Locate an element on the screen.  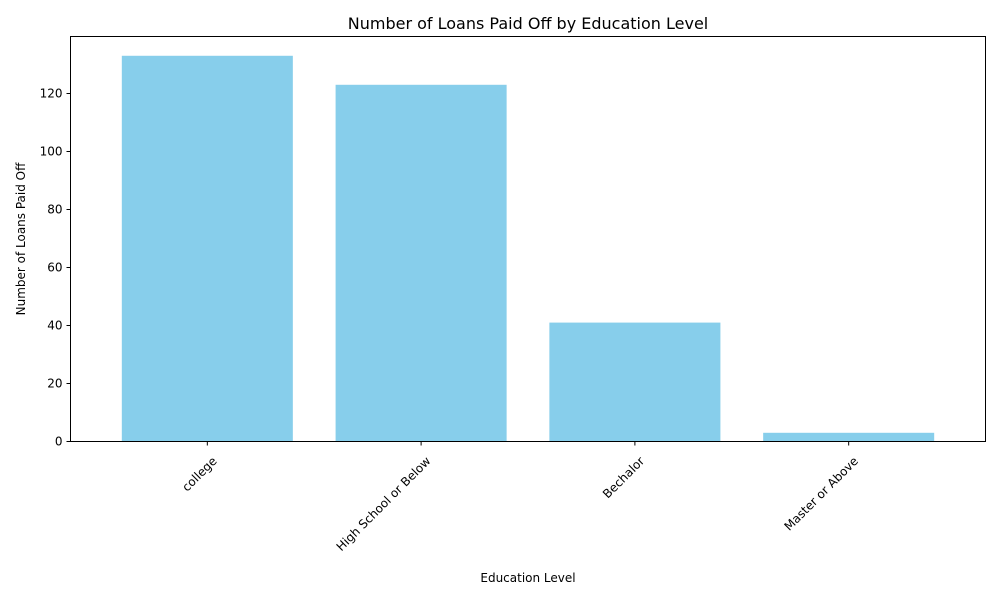
y-tick-label-2: 40 is located at coordinates (54, 325).